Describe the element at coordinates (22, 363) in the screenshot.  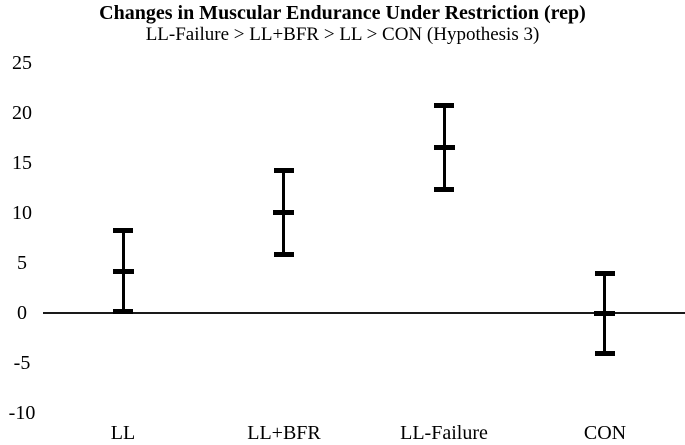
I see `y-tick-label: -5` at that location.